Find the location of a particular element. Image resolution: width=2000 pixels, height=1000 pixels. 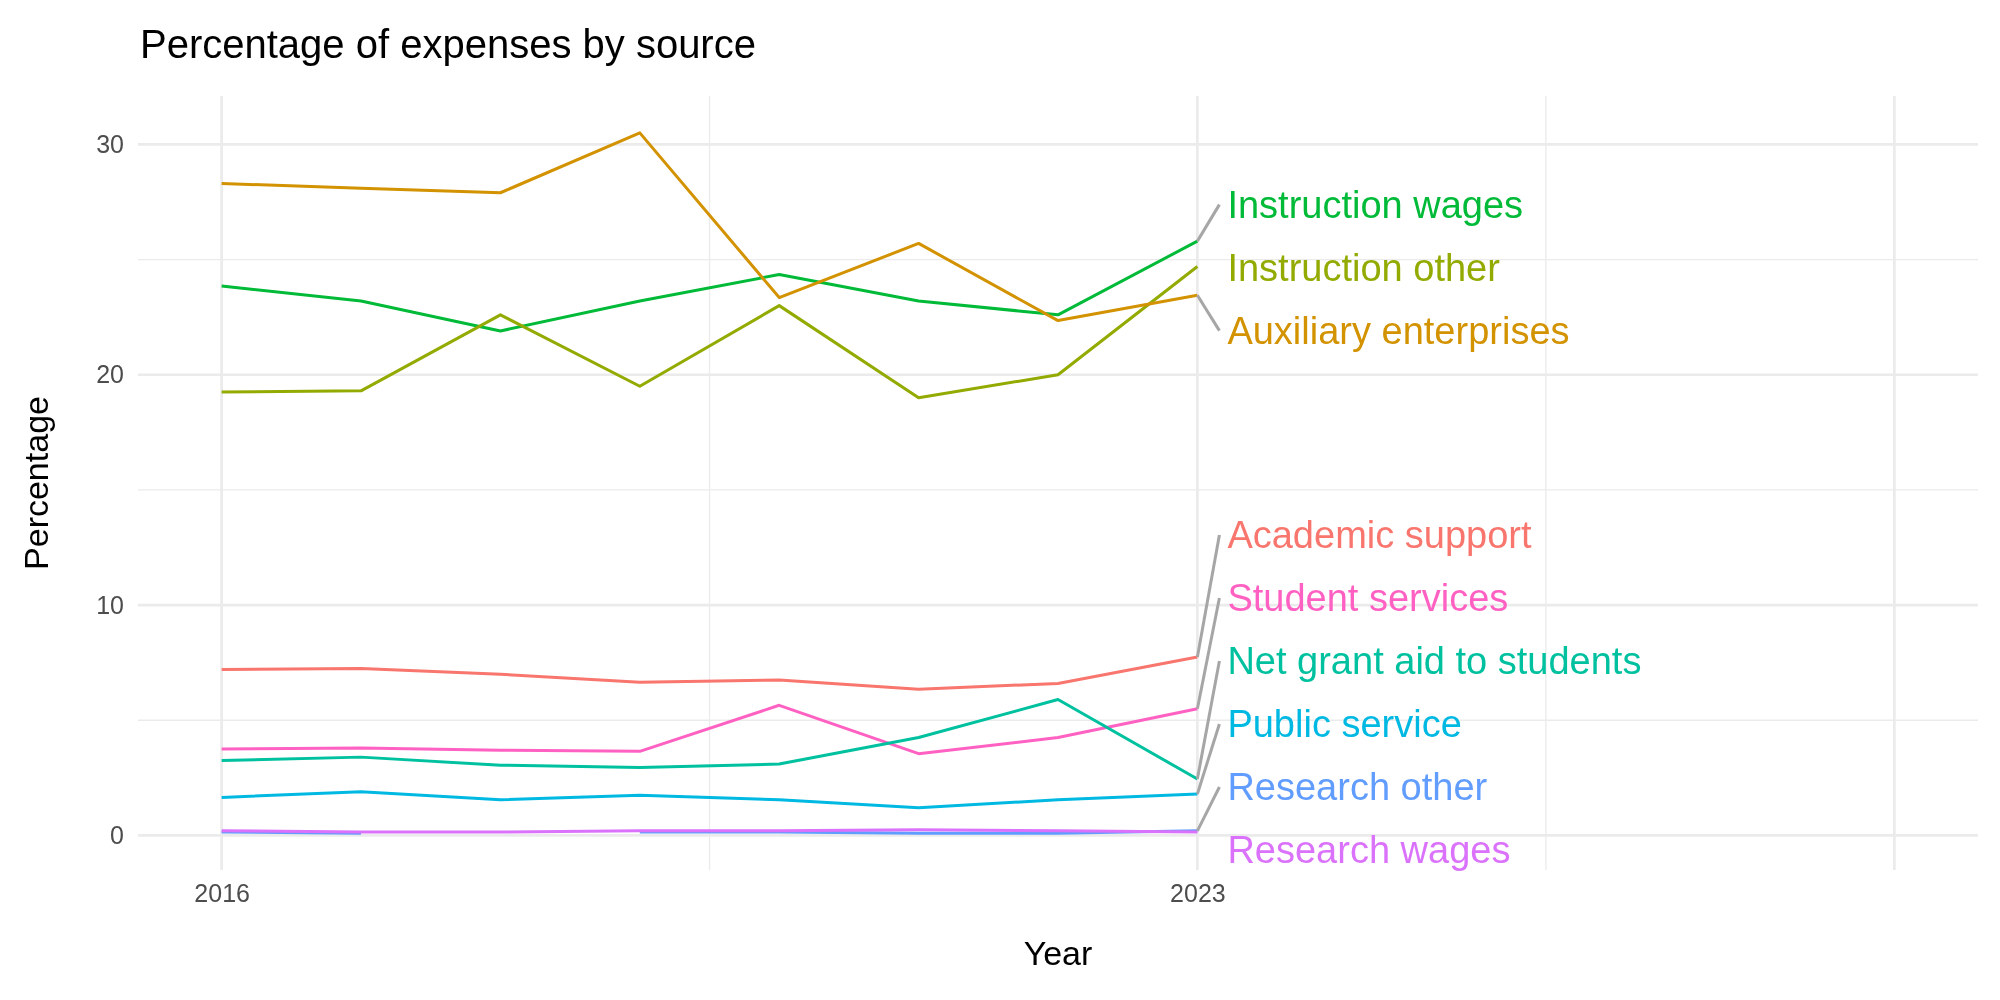

series-label: Auxiliary enterprises is located at coordinates (1398, 330).